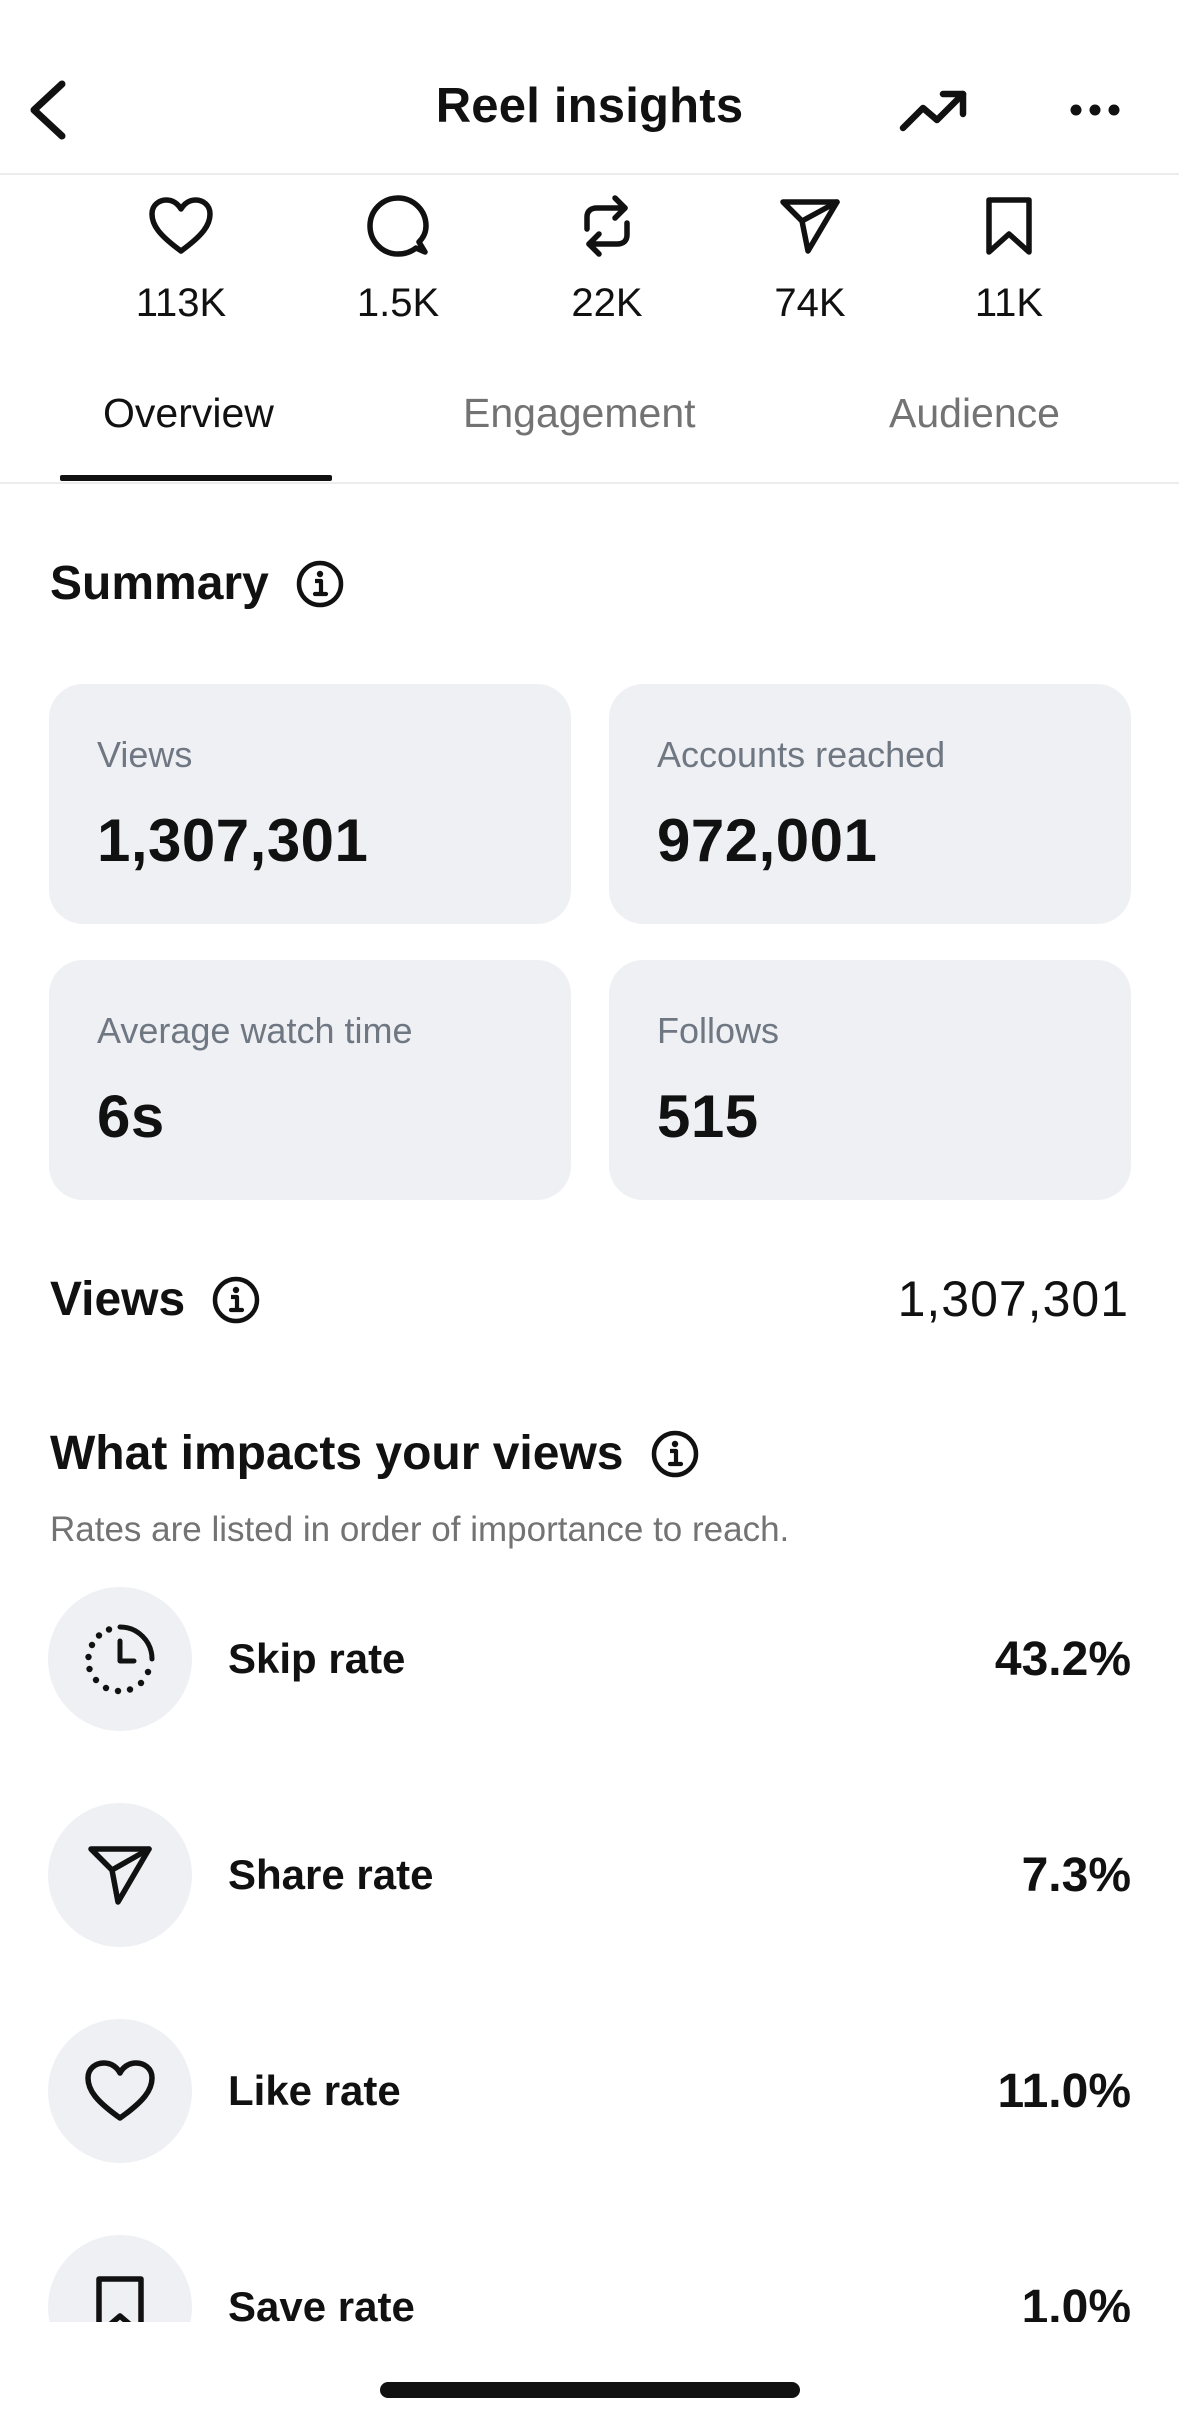 This screenshot has height=2422, width=1179. I want to click on stat-reposts: 22K, so click(607, 255).